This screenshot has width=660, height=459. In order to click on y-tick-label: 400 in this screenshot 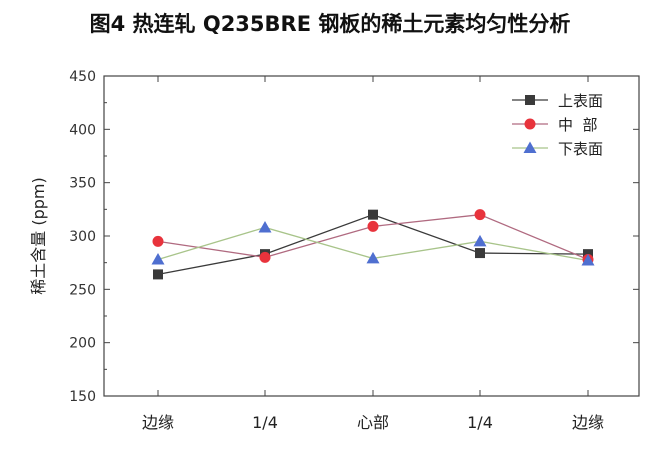, I will do `click(82, 130)`.